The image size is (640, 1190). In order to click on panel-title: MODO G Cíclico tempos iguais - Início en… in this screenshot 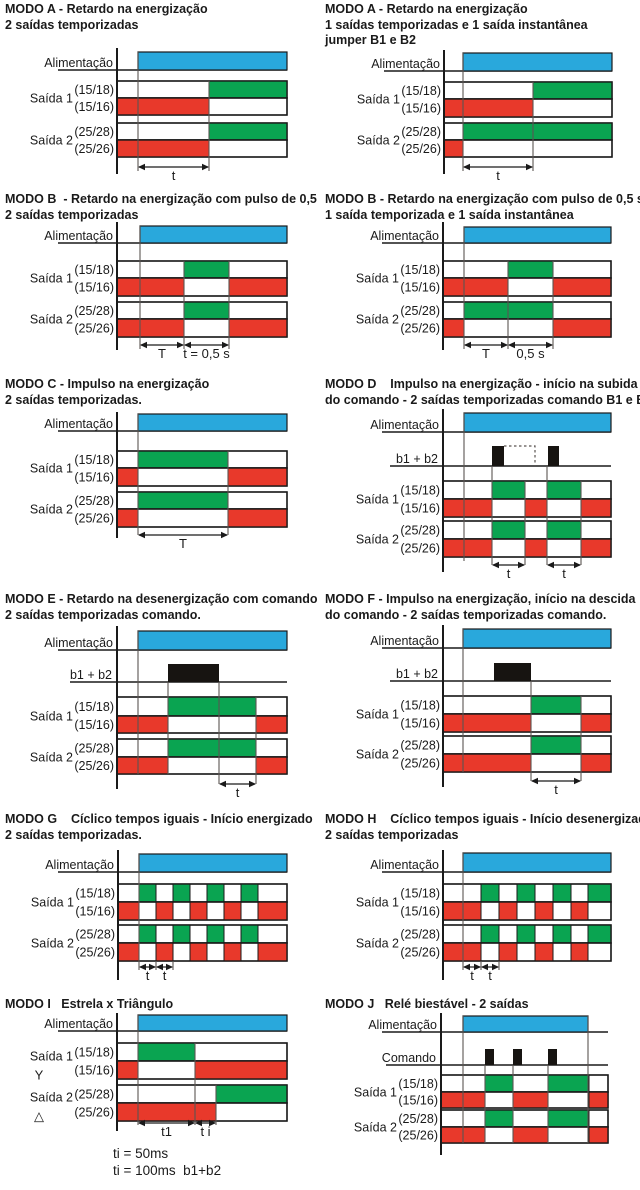, I will do `click(159, 827)`.